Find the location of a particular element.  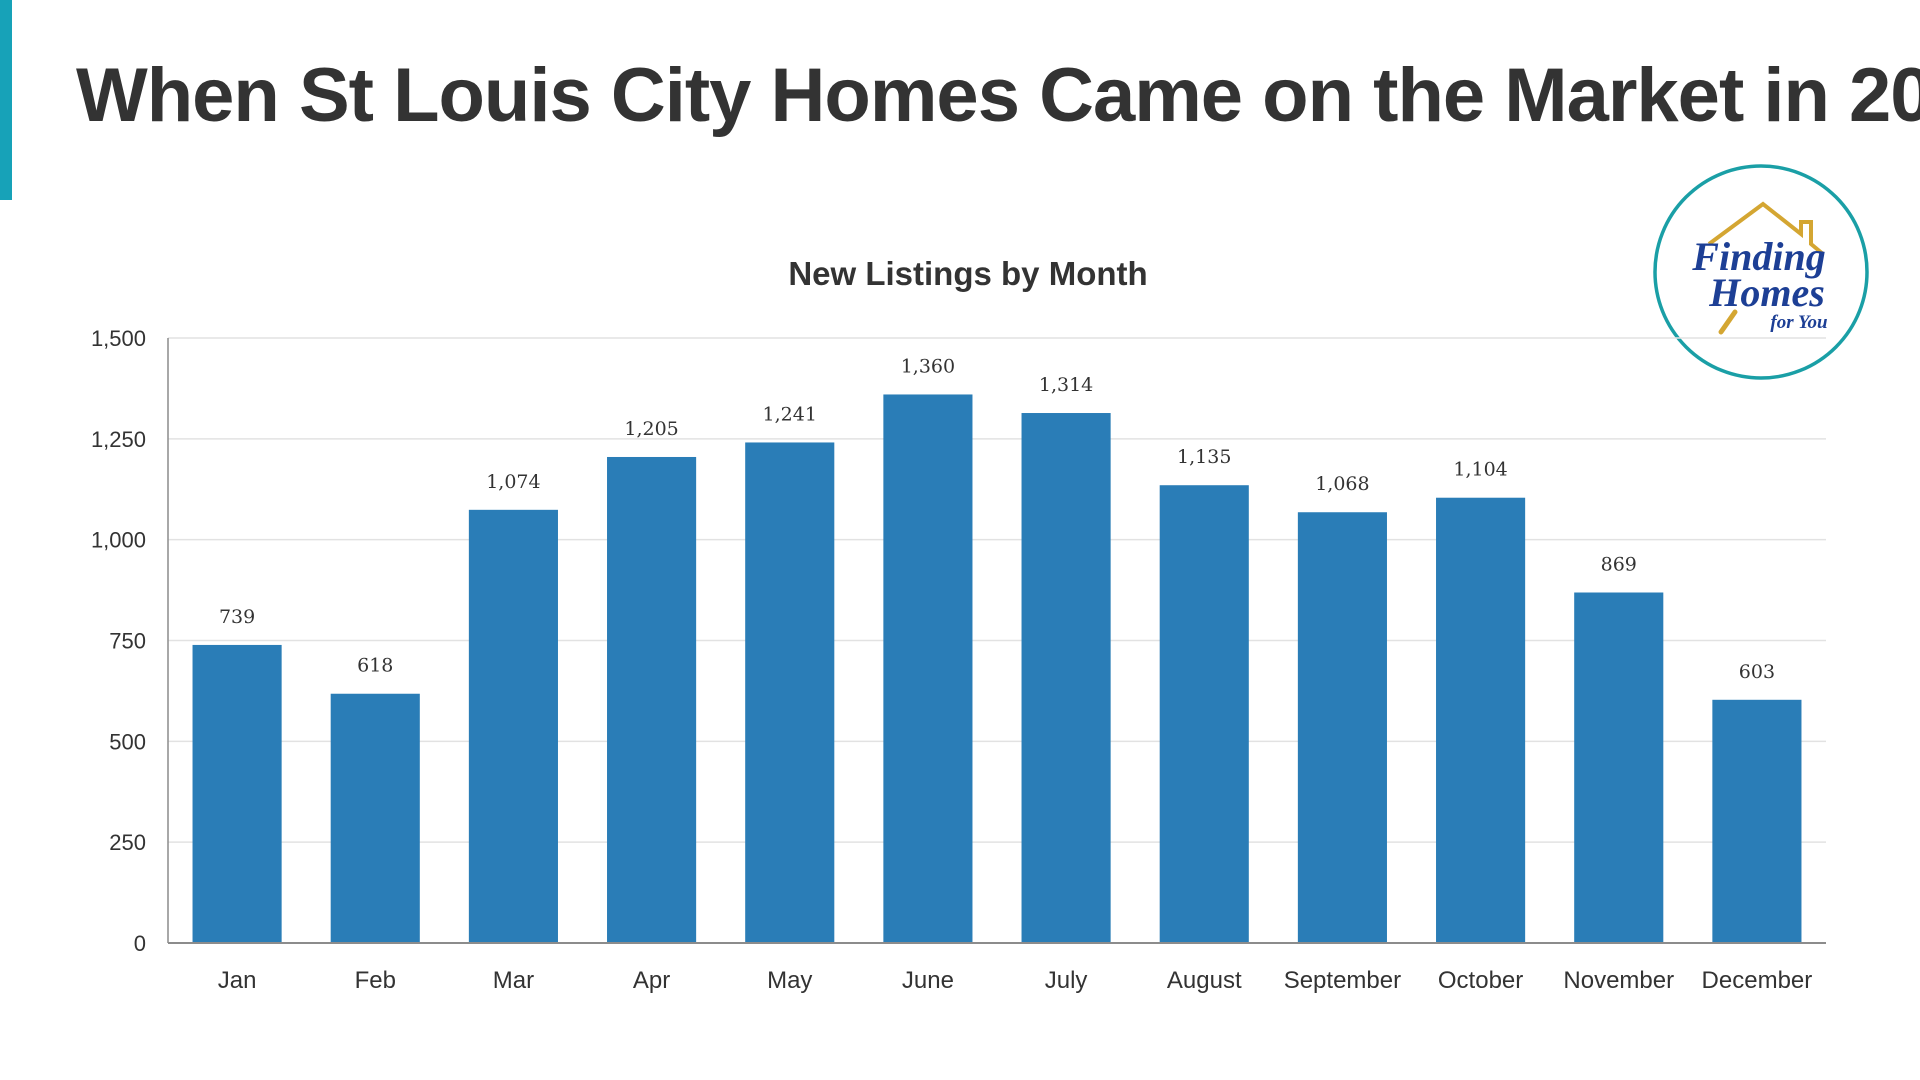

y-tick-label: 750 is located at coordinates (127, 641).